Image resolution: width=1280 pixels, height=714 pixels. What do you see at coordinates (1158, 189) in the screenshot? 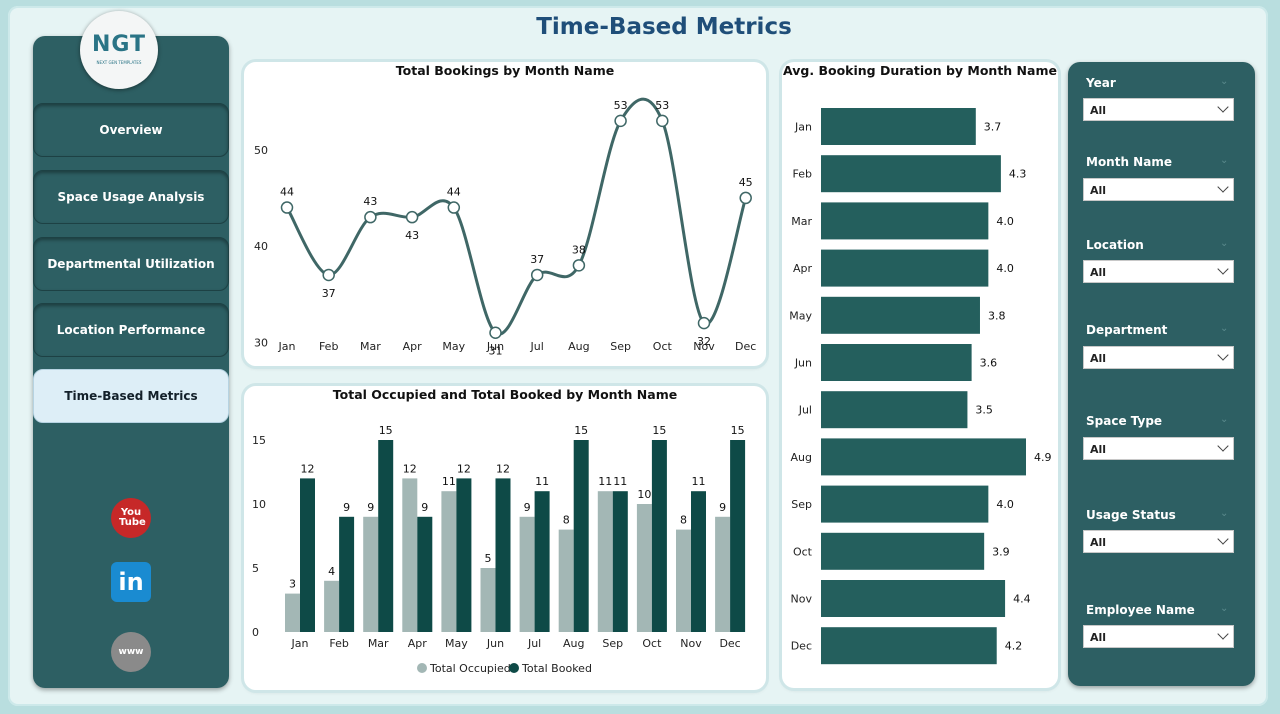
I see `filter-month-select: All` at bounding box center [1158, 189].